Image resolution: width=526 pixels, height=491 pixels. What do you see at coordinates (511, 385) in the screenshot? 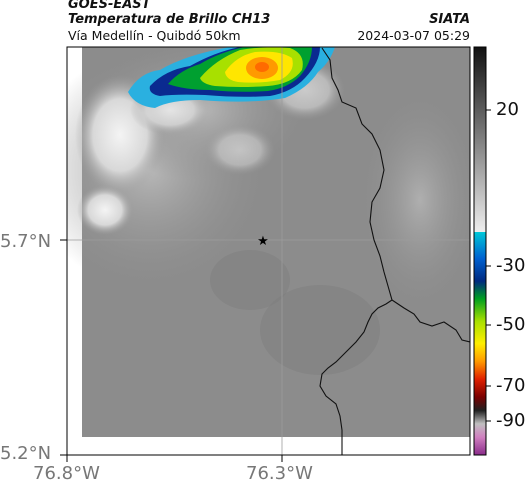
I see `colorbar-label-neg70: -70` at bounding box center [511, 385].